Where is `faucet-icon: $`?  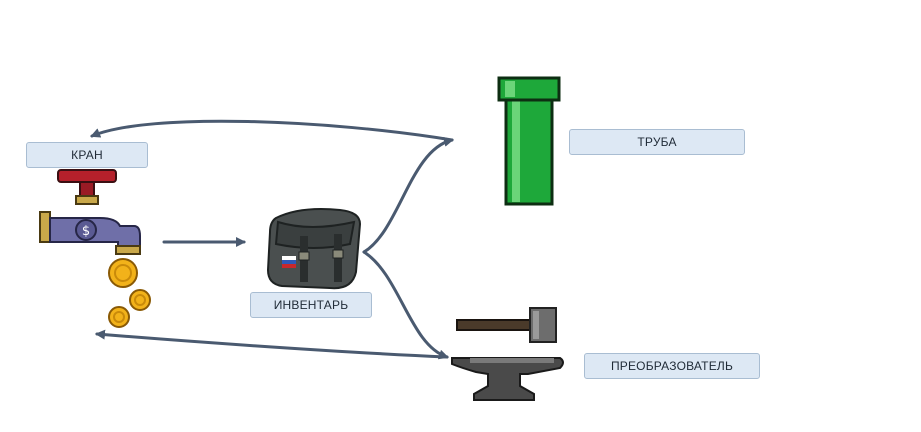 faucet-icon: $ is located at coordinates (95, 248).